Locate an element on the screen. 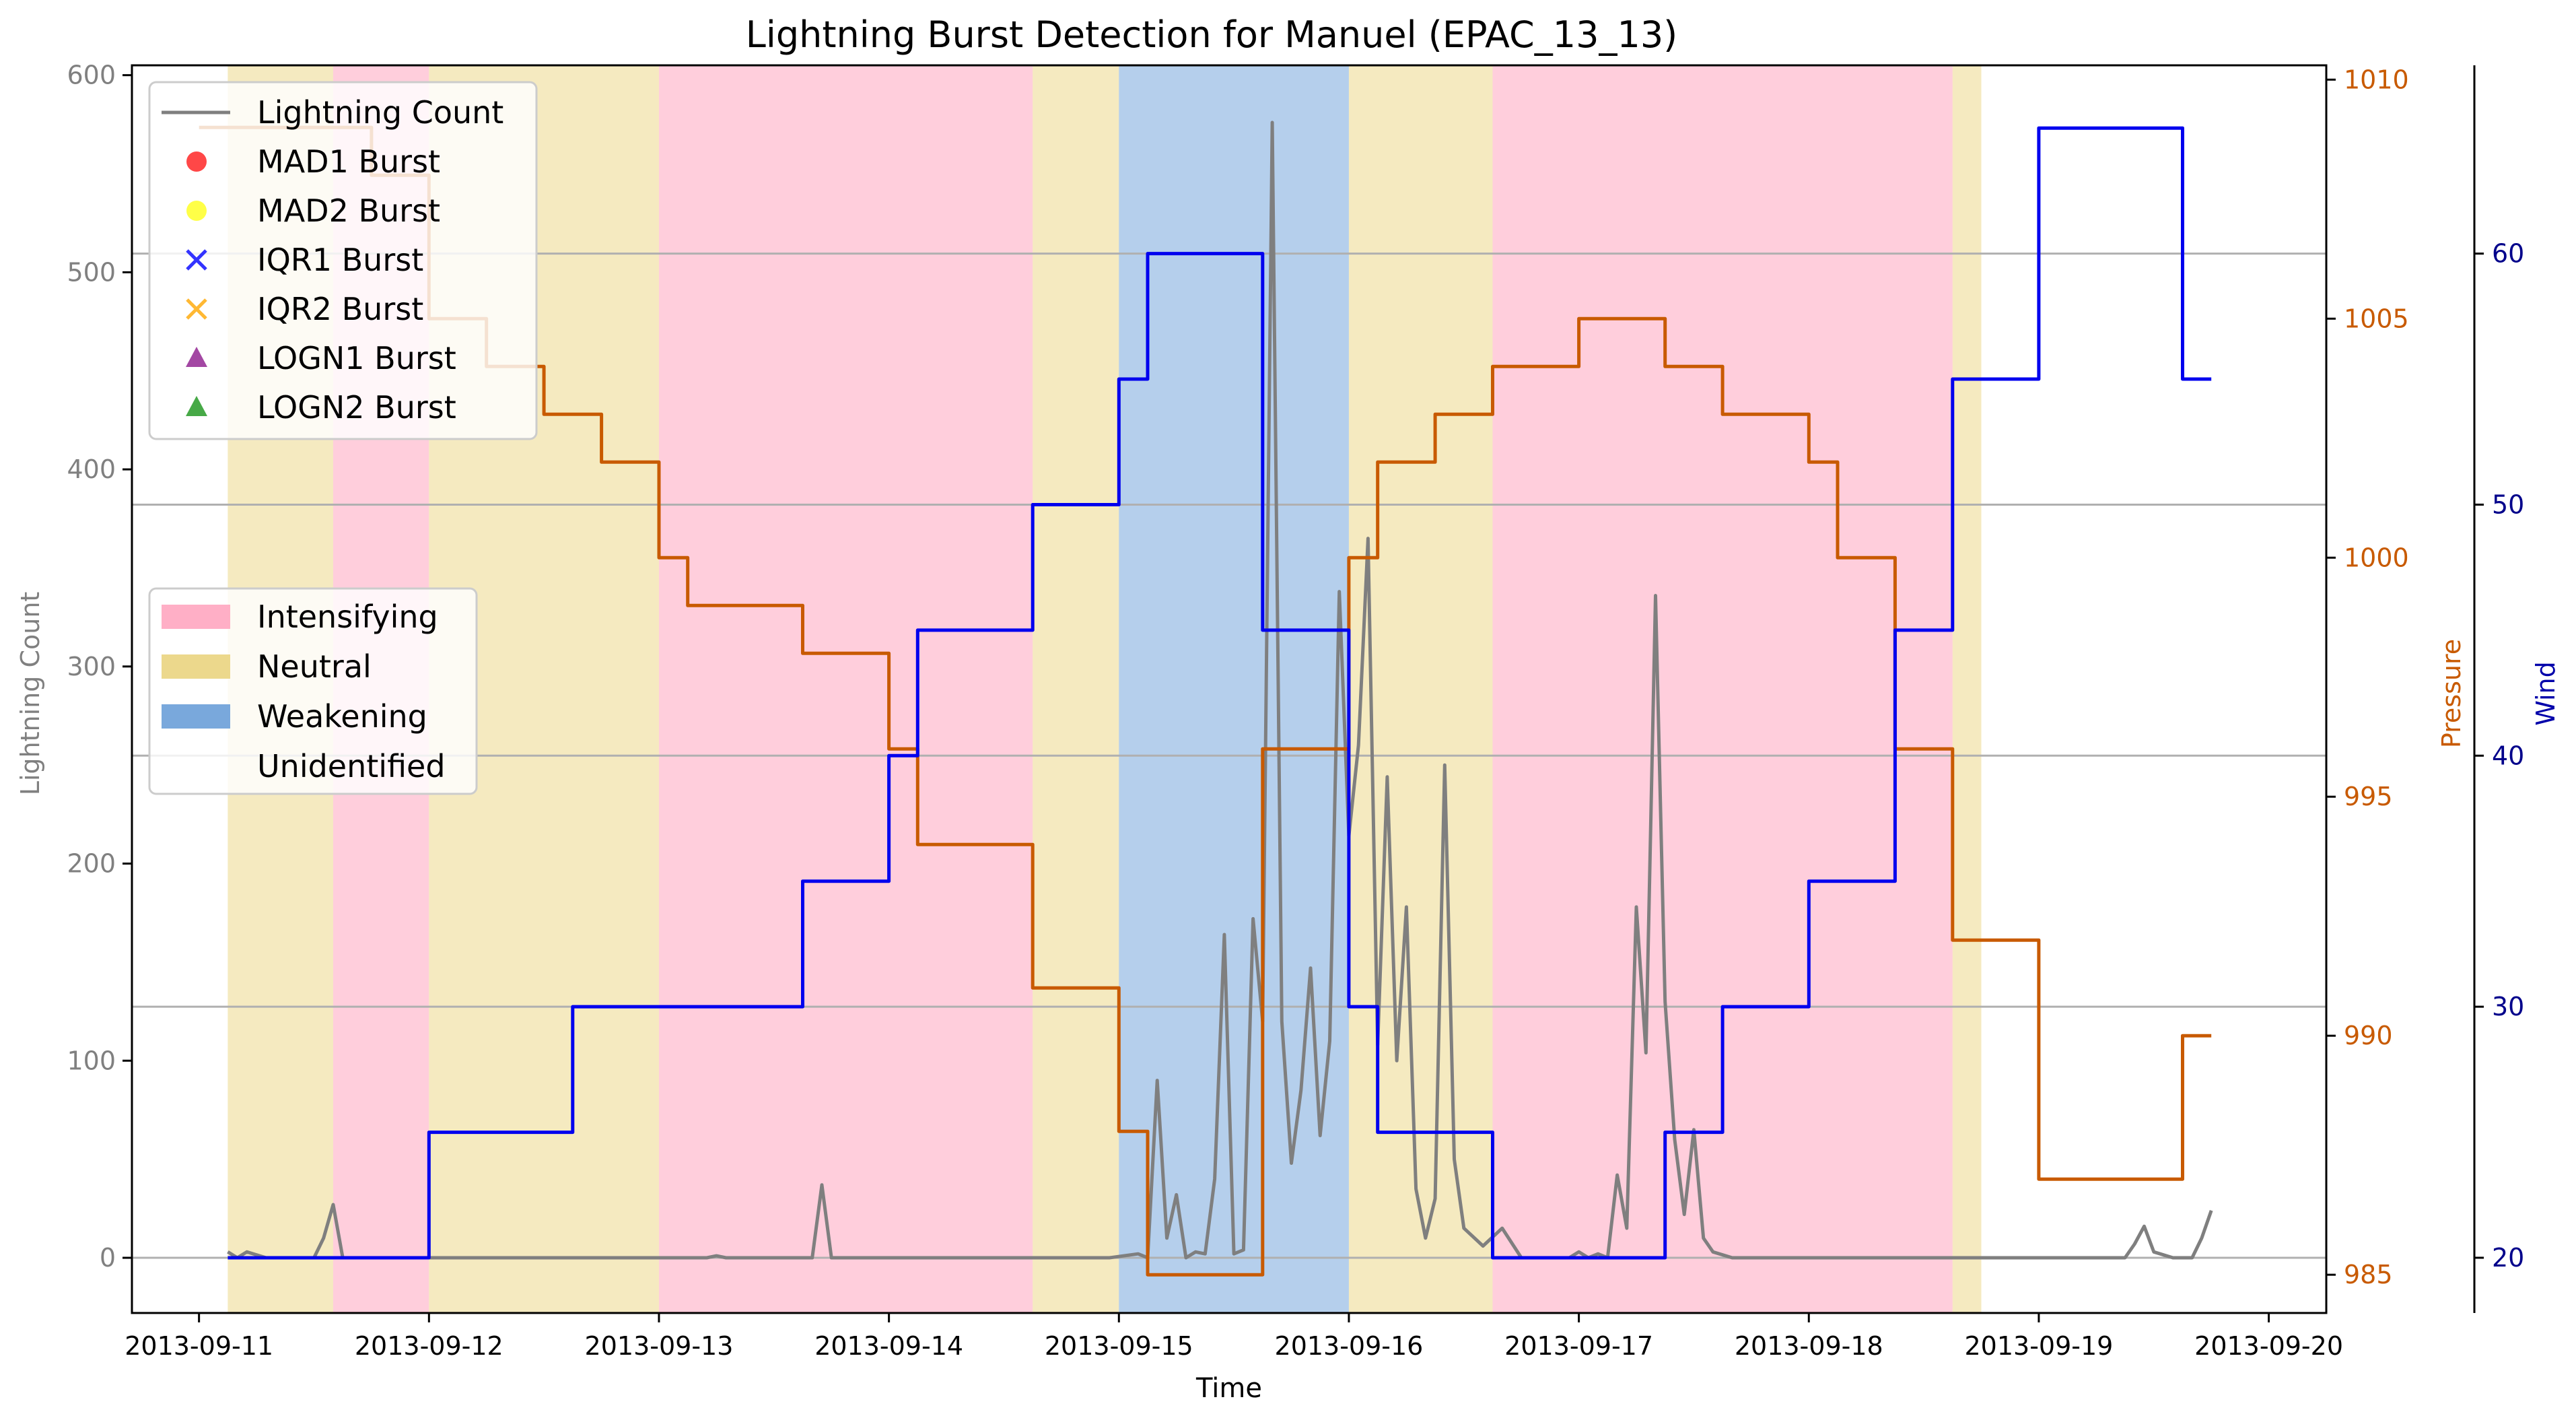 The height and width of the screenshot is (1416, 2576). x-axis-label: Time is located at coordinates (1228, 1388).